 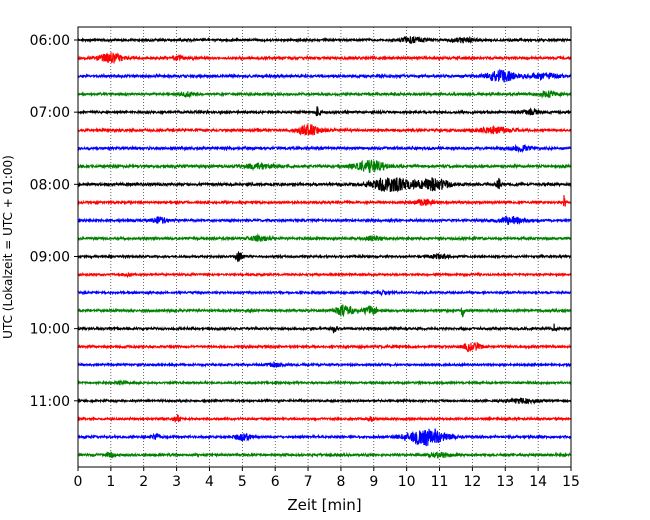 What do you see at coordinates (373, 482) in the screenshot?
I see `x-tick-label-9: 9` at bounding box center [373, 482].